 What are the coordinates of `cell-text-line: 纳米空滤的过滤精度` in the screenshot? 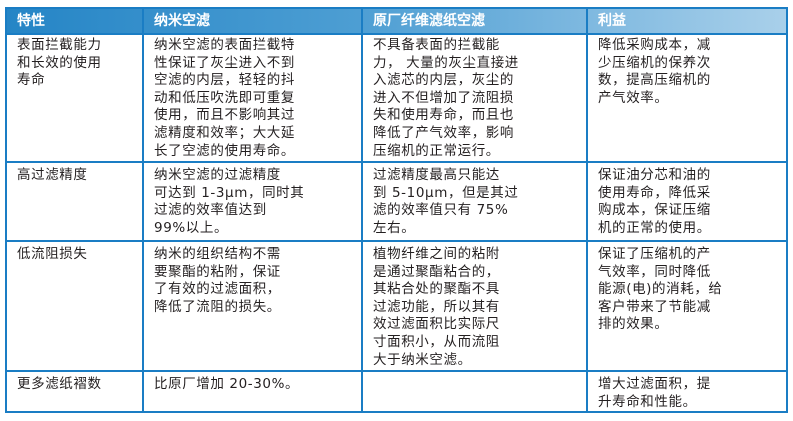 It's located at (217, 175).